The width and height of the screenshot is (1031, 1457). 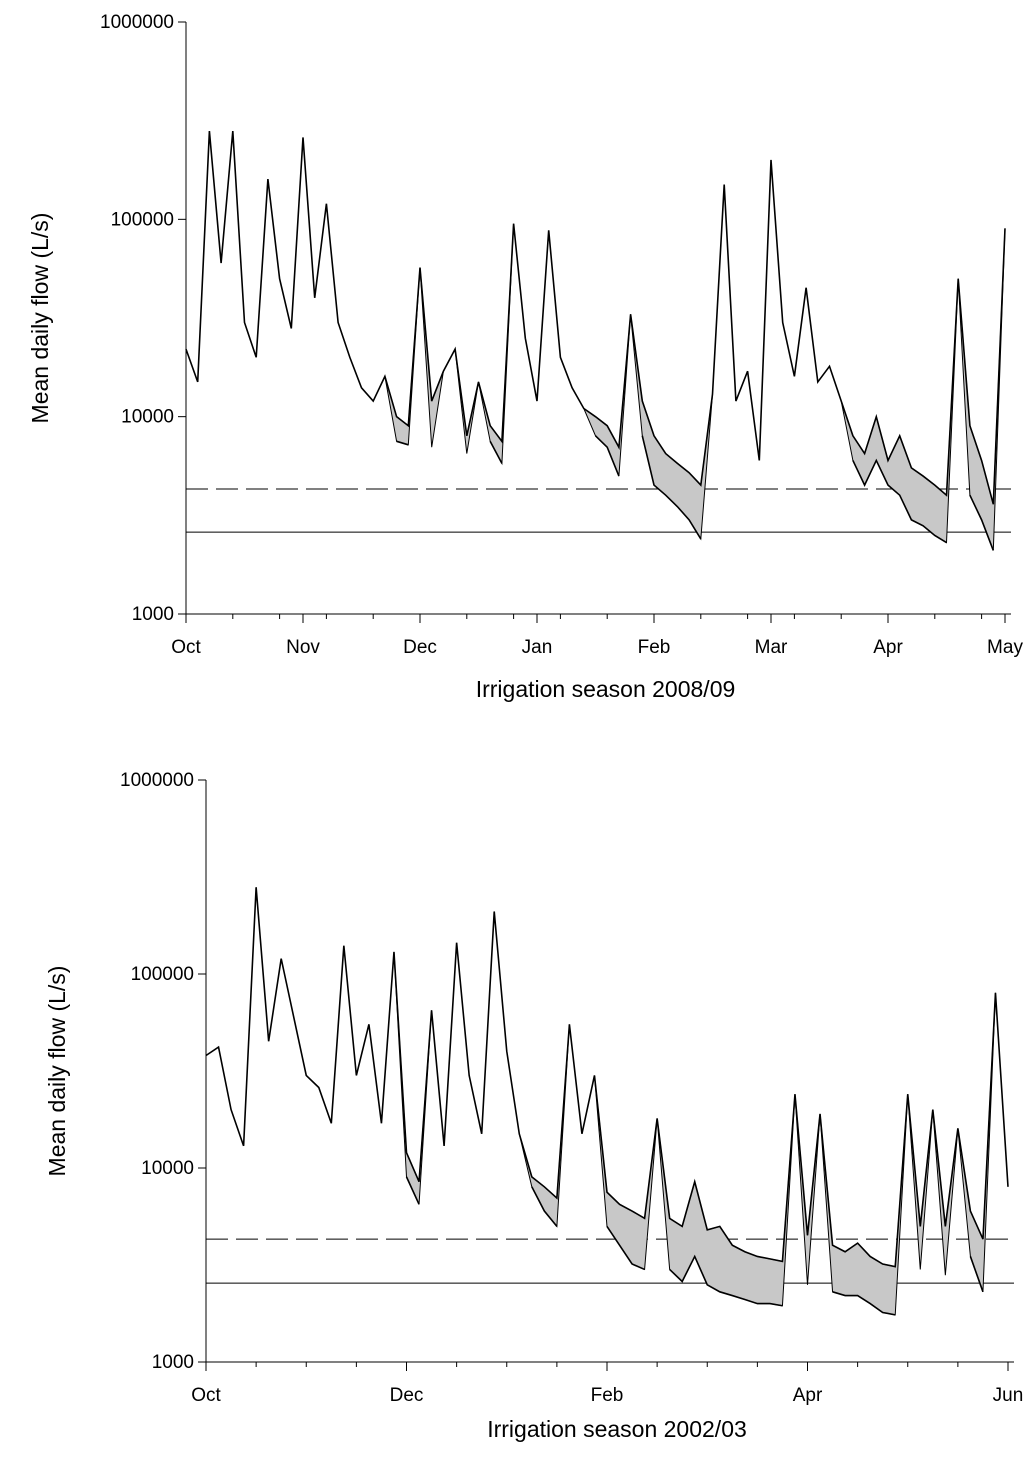 What do you see at coordinates (303, 647) in the screenshot?
I see `x-tick-label: Nov` at bounding box center [303, 647].